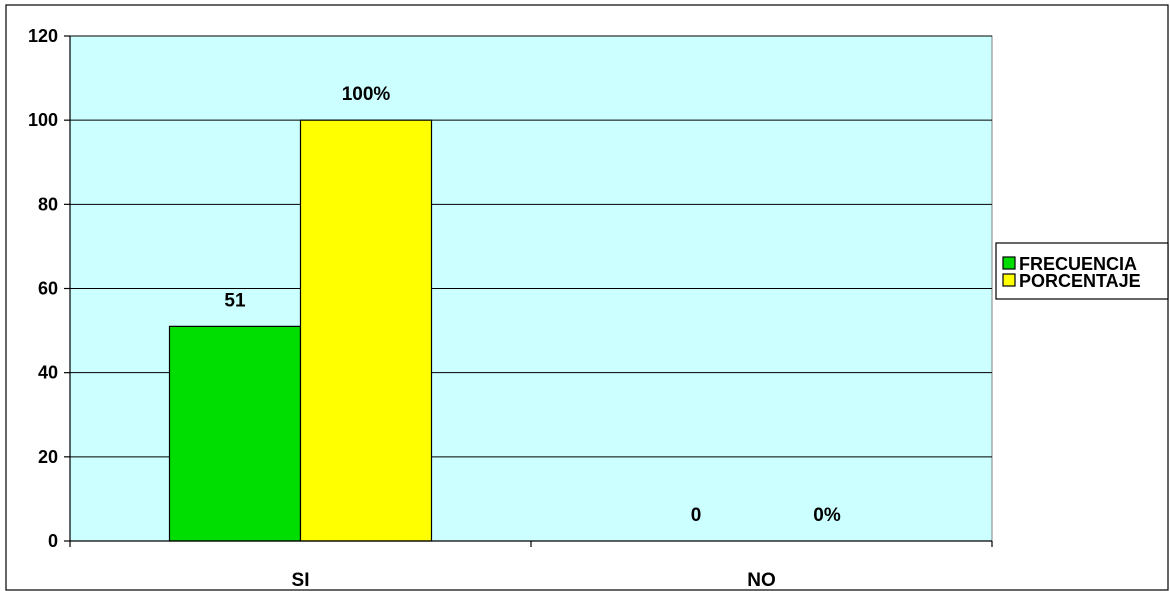  I want to click on legend-label-porcentaje: PORCENTAJE, so click(1080, 281).